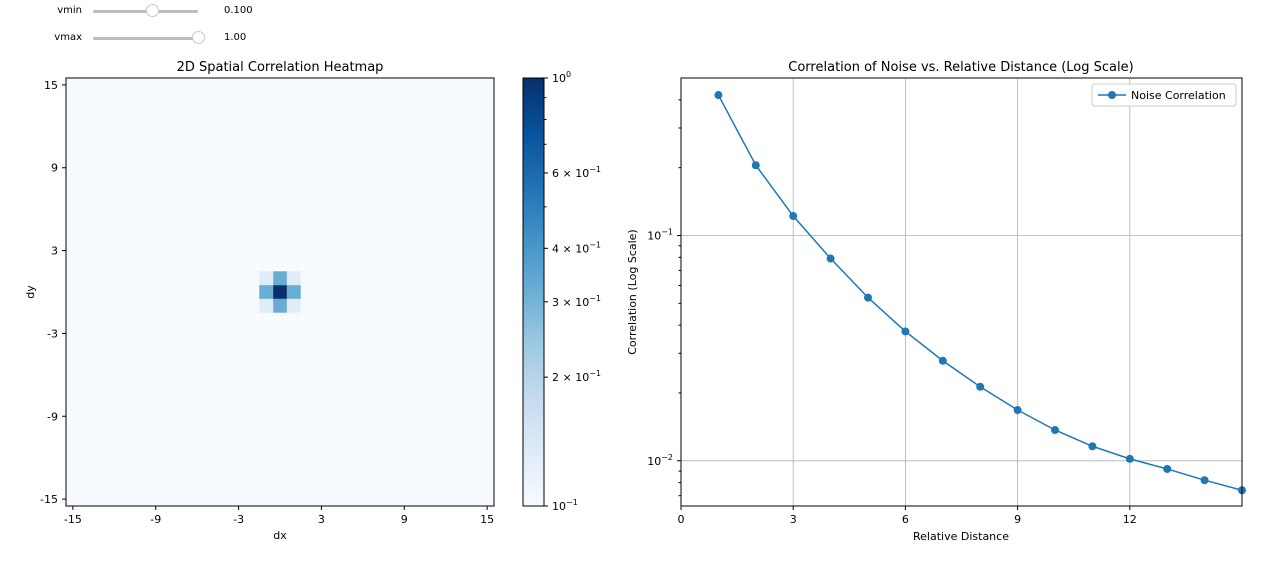 The width and height of the screenshot is (1280, 564). Describe the element at coordinates (487, 519) in the screenshot. I see `heatmap-x-tick-label: 15` at that location.